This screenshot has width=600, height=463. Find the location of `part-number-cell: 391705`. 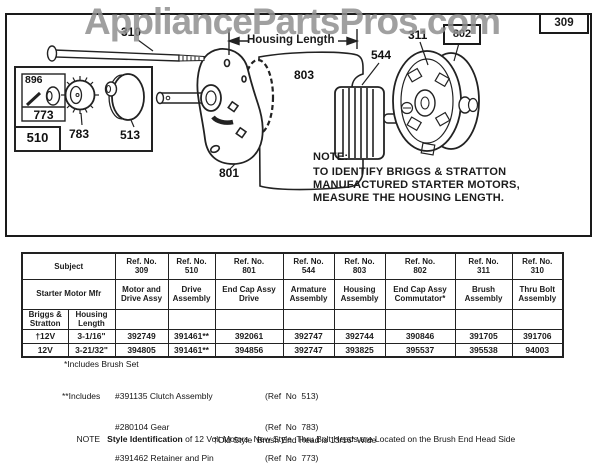

part-number-cell: 391705 is located at coordinates (483, 336).